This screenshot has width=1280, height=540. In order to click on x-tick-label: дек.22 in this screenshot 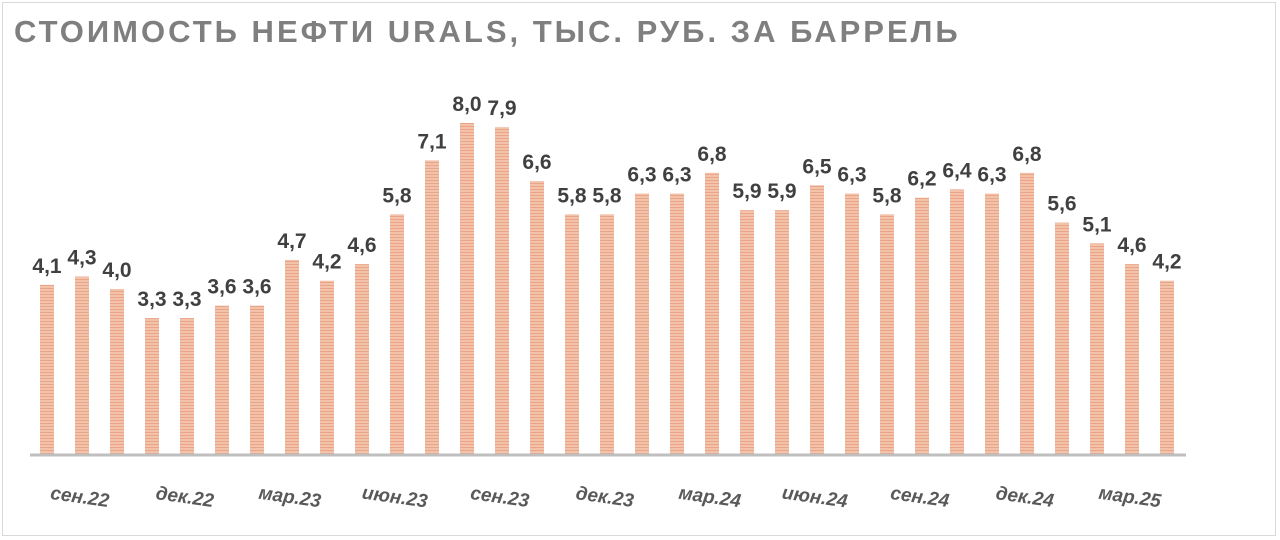, I will do `click(184, 497)`.